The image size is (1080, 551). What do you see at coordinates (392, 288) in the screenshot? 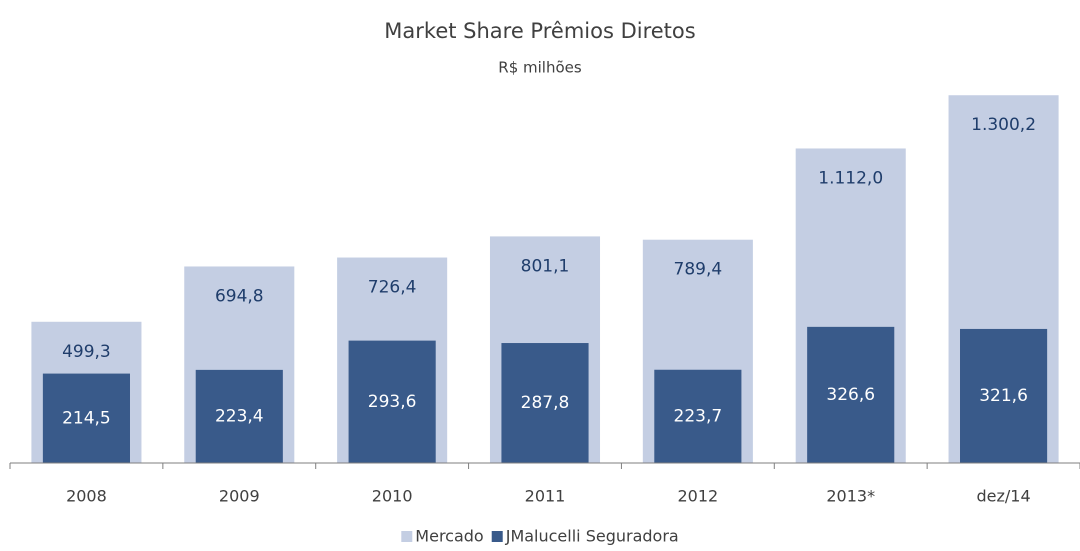
I see `data-label: 726,4` at bounding box center [392, 288].